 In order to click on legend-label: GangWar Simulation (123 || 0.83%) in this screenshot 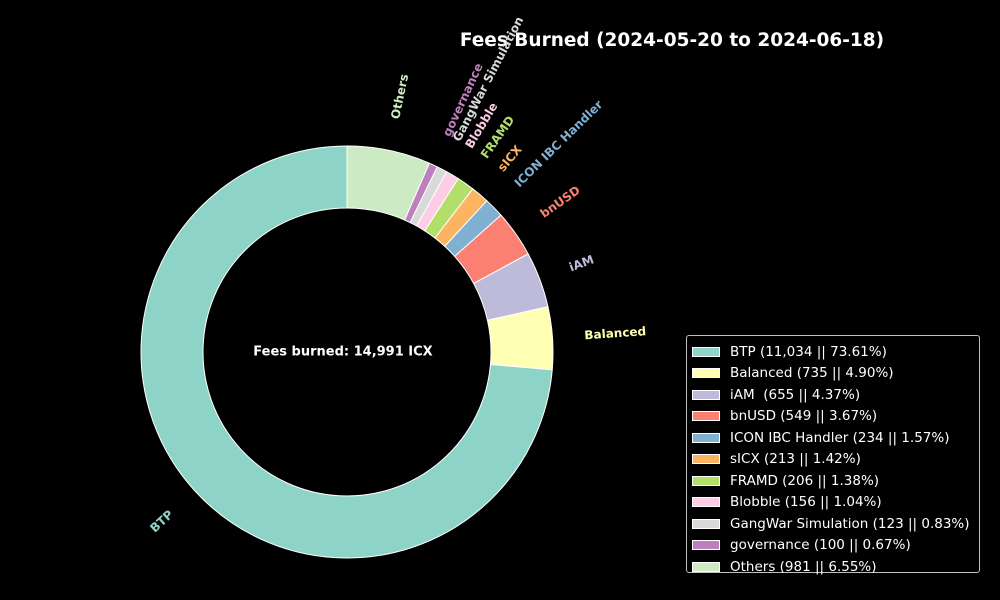, I will do `click(850, 523)`.